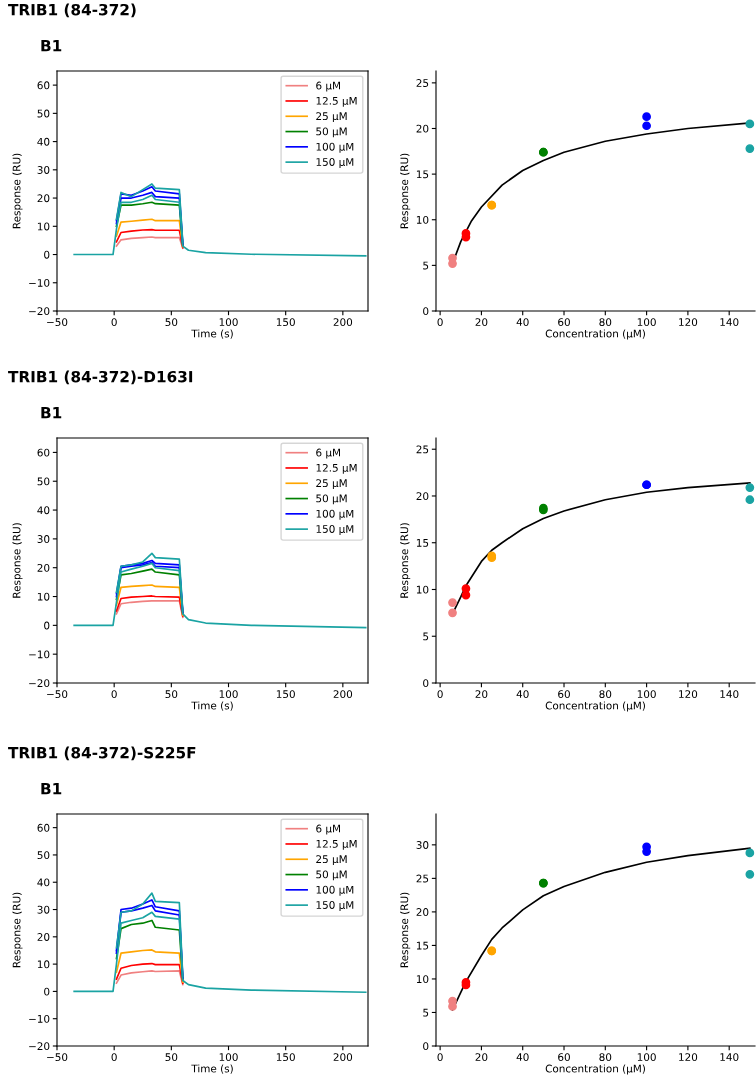 Image resolution: width=756 pixels, height=1082 pixels. I want to click on x-tick-label: 80, so click(605, 694).